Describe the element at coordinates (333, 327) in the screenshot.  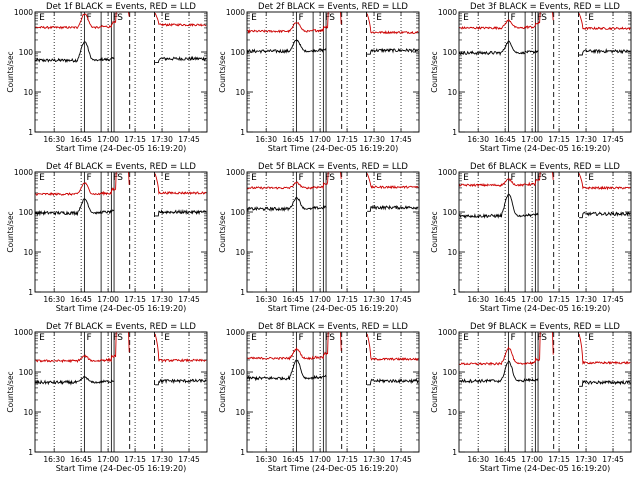
I see `panel-title: Det 8f BLACK = Events, RED = LLD` at that location.